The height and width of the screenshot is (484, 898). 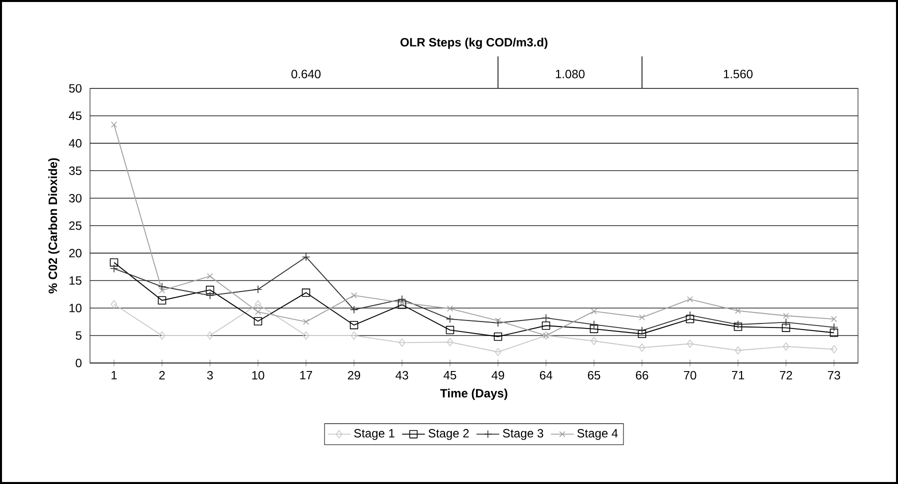 I want to click on y-tick-label: 10, so click(x=76, y=308).